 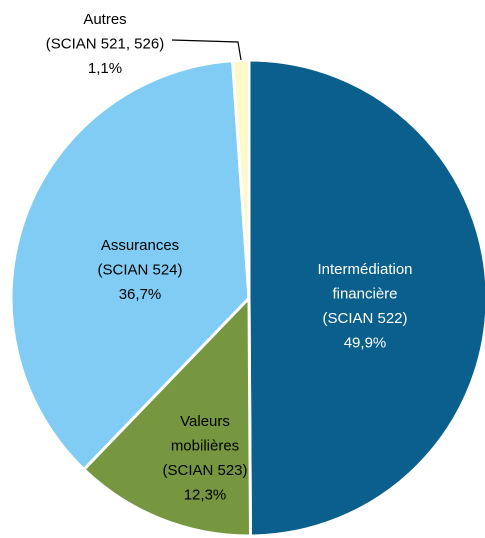 What do you see at coordinates (105, 43) in the screenshot?
I see `slice-label: (SCIAN 521, 526)` at bounding box center [105, 43].